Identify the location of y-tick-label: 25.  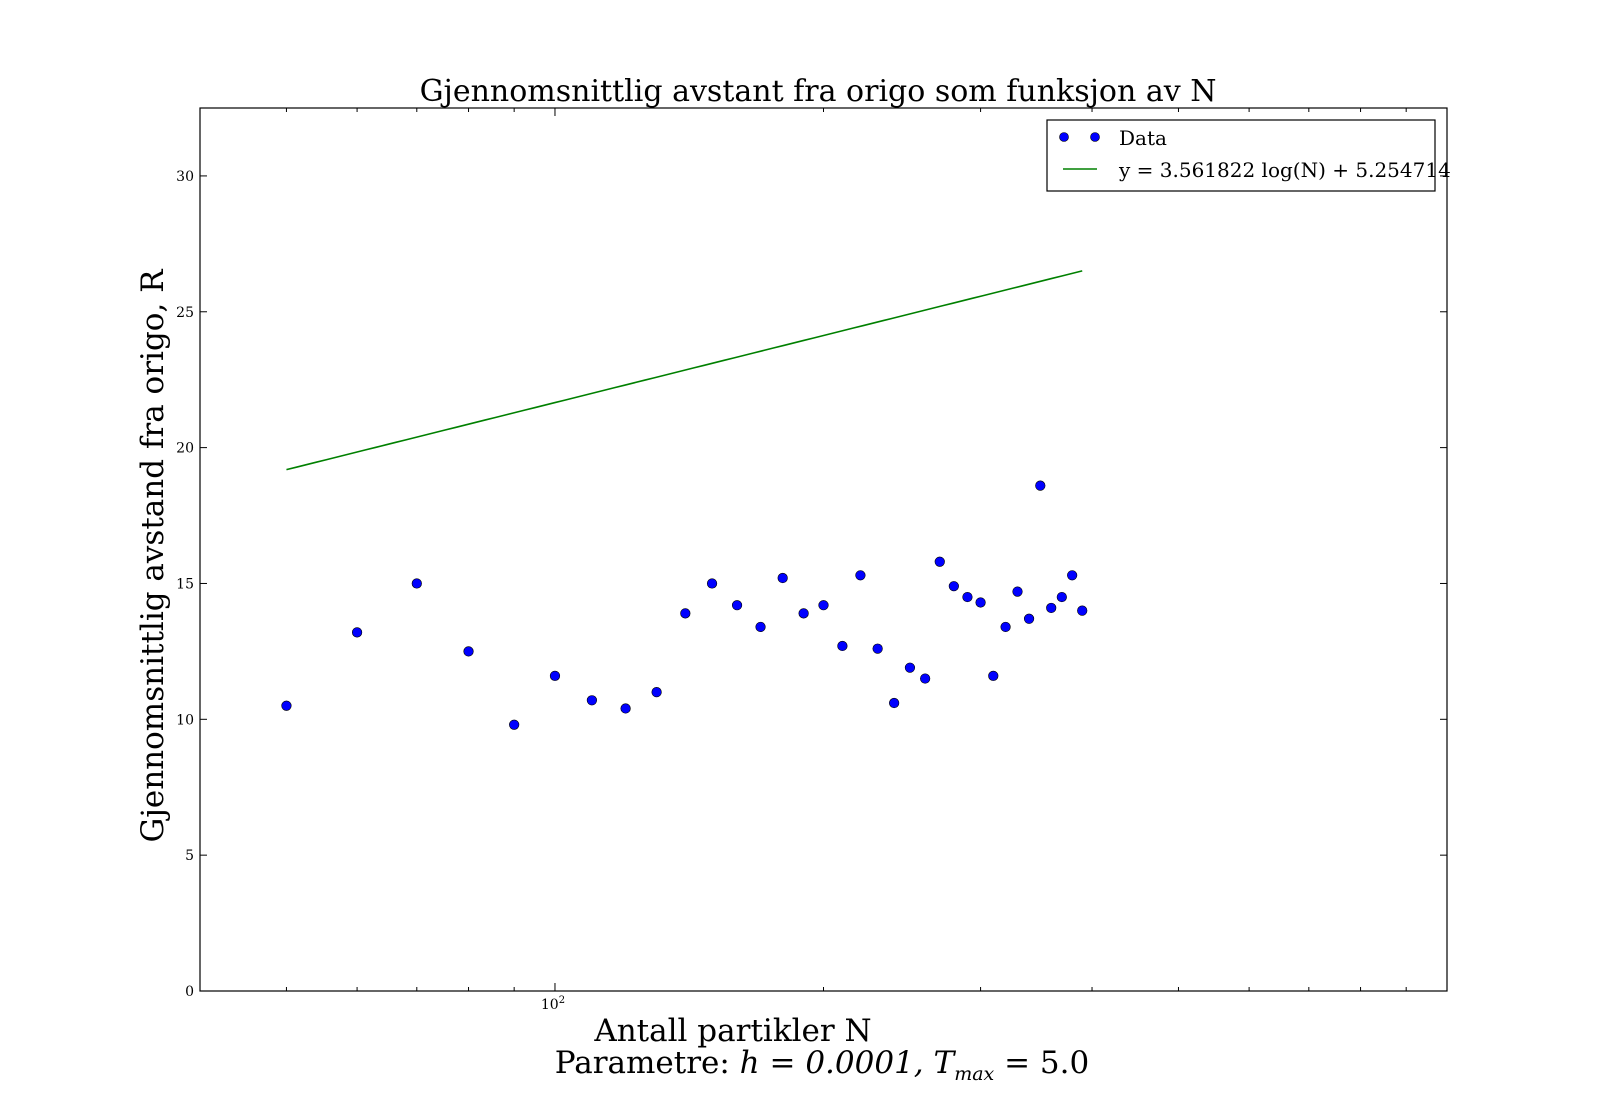
(185, 313).